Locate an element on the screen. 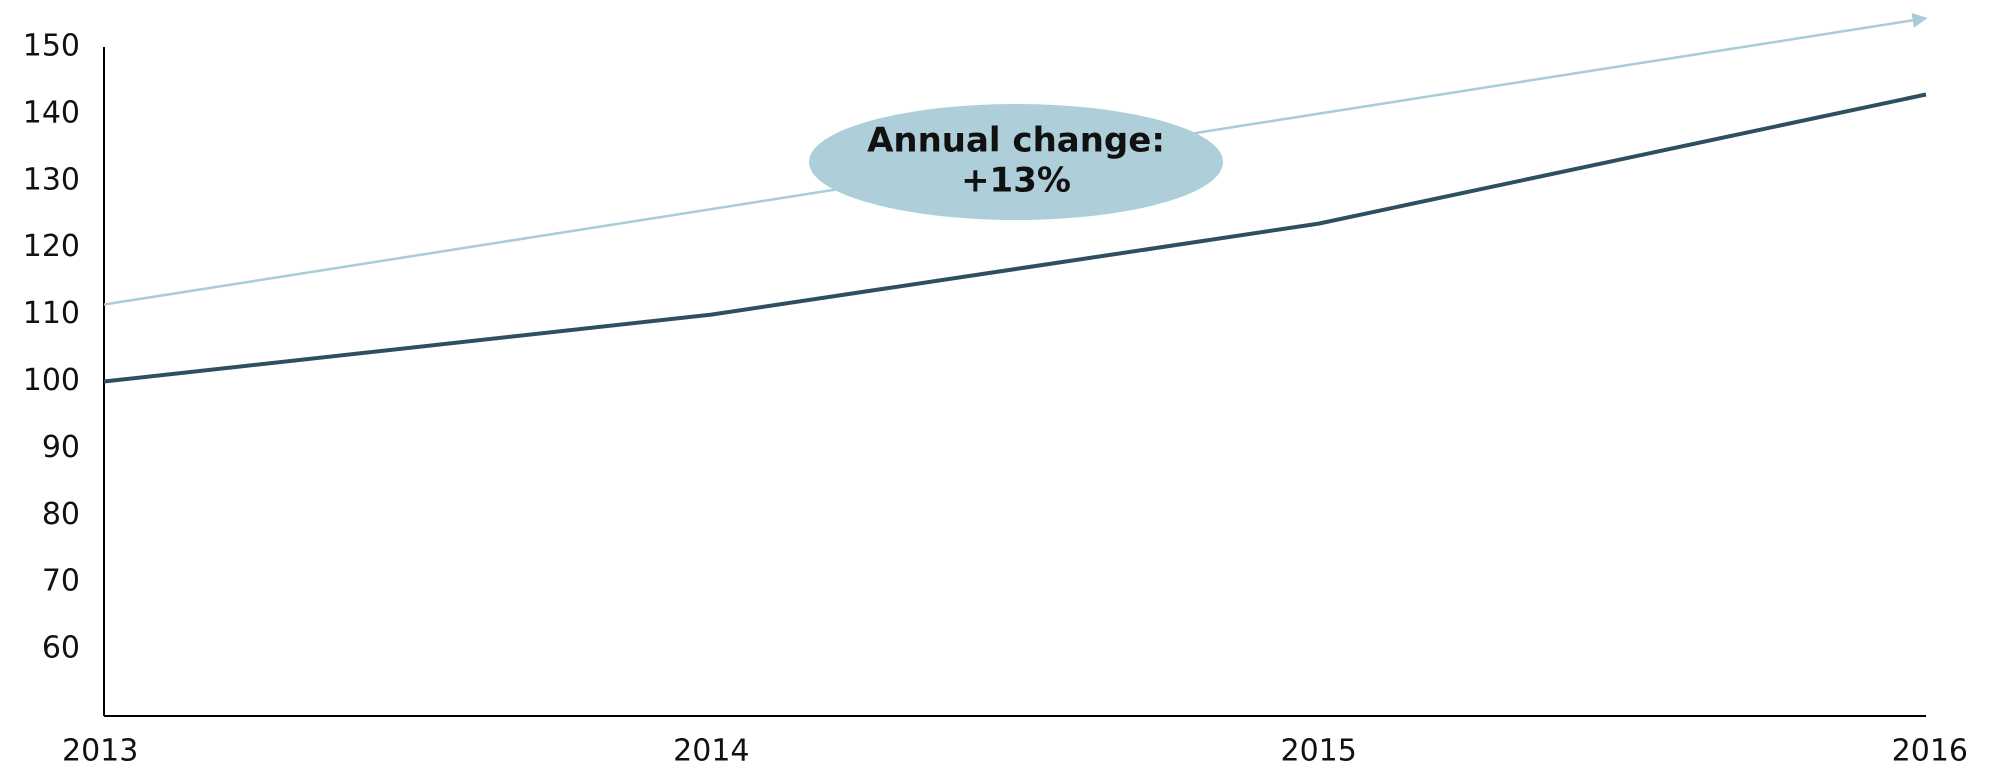  annotation-bubble is located at coordinates (1016, 162).